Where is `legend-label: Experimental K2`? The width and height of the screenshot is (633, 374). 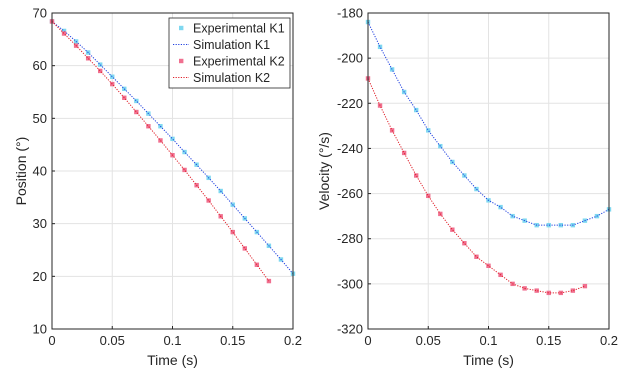 legend-label: Experimental K2 is located at coordinates (239, 62).